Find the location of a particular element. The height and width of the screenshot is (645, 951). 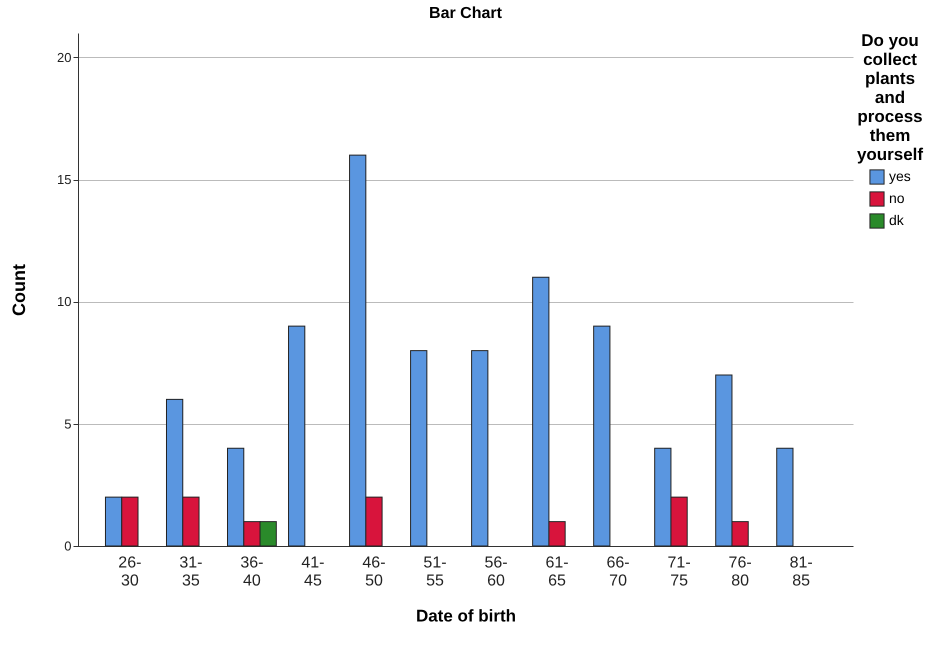

x-tick-label: 41-45 is located at coordinates (313, 572).